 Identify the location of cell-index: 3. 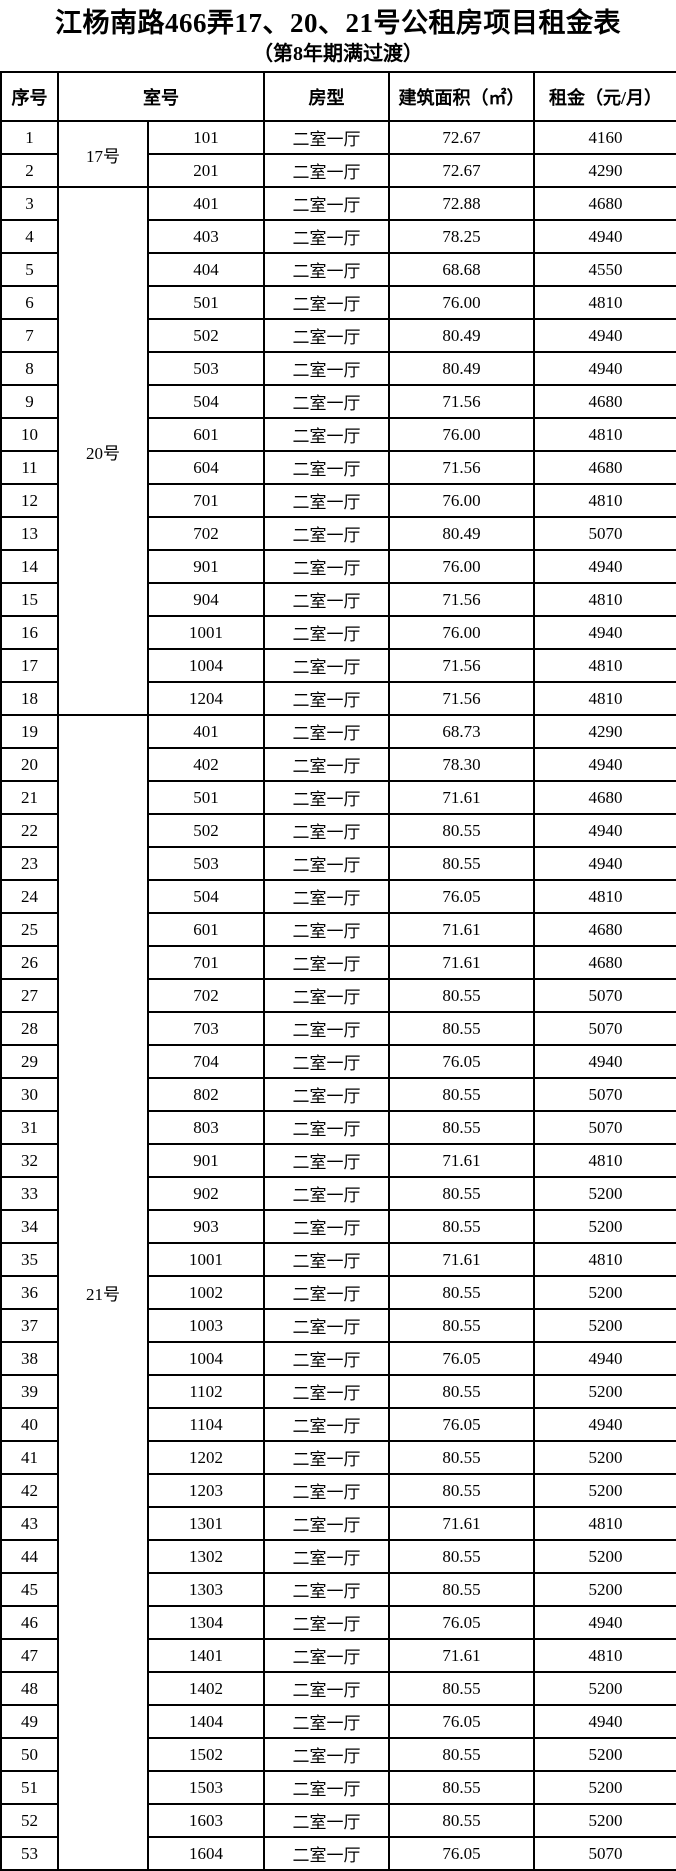
(29, 203).